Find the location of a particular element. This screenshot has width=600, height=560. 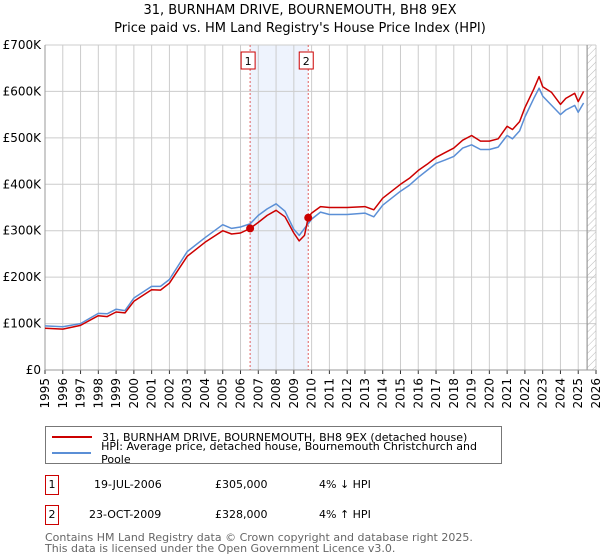

x-tick-label: 2016 is located at coordinates (418, 393).